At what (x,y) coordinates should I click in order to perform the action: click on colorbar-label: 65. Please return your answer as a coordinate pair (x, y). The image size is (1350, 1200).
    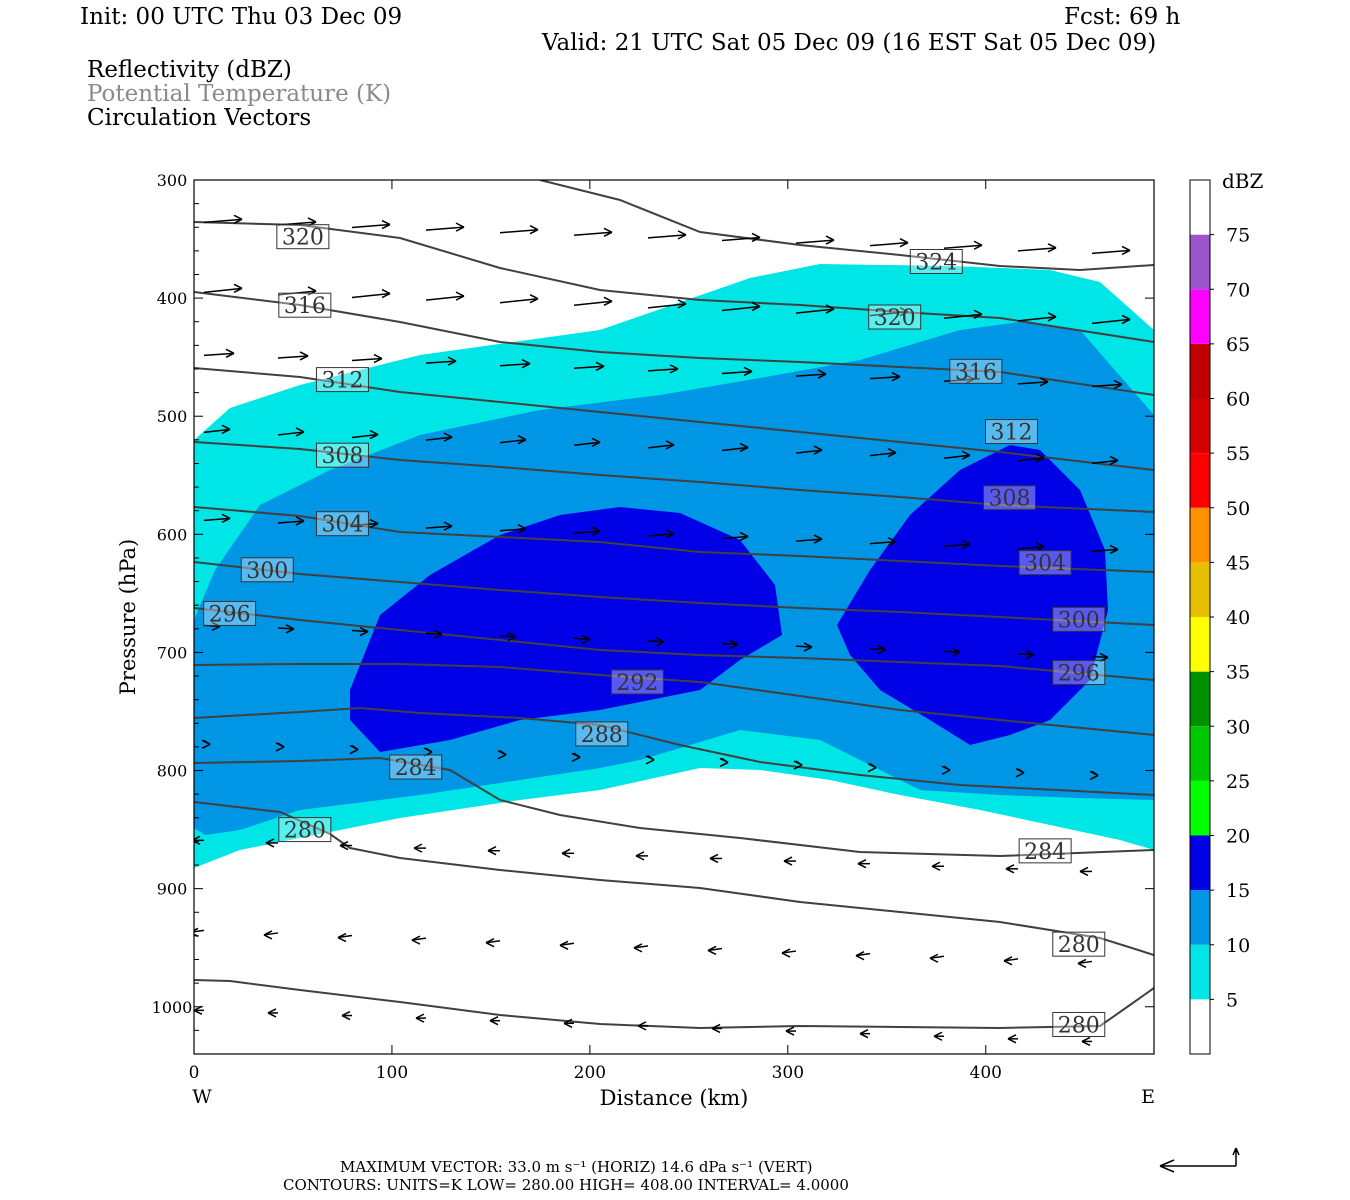
    Looking at the image, I should click on (1238, 345).